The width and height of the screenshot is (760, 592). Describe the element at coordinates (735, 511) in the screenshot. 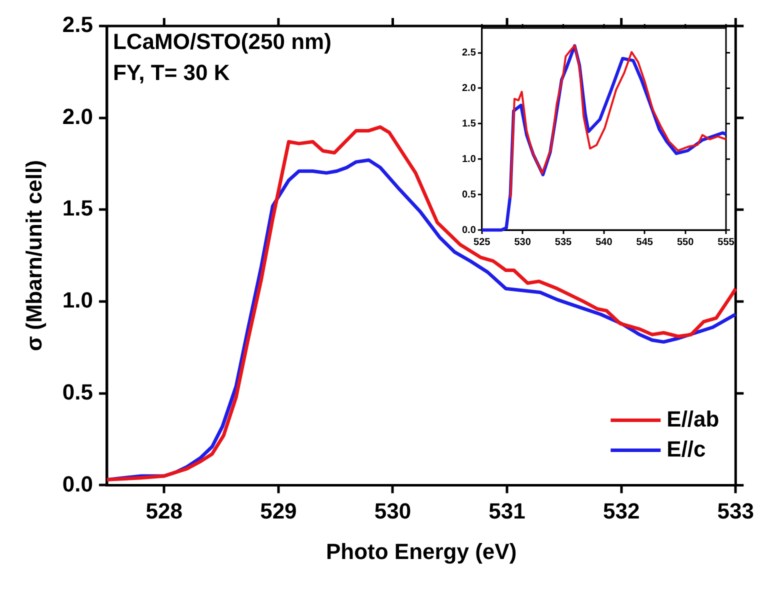

I see `x-tick-label: 533` at that location.